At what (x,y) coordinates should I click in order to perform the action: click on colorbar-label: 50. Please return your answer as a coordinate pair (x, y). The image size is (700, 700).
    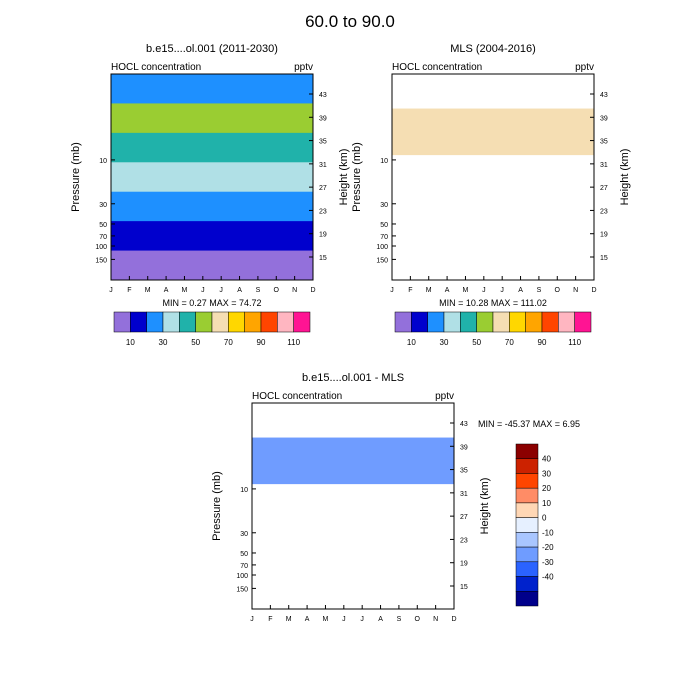
    Looking at the image, I should click on (476, 342).